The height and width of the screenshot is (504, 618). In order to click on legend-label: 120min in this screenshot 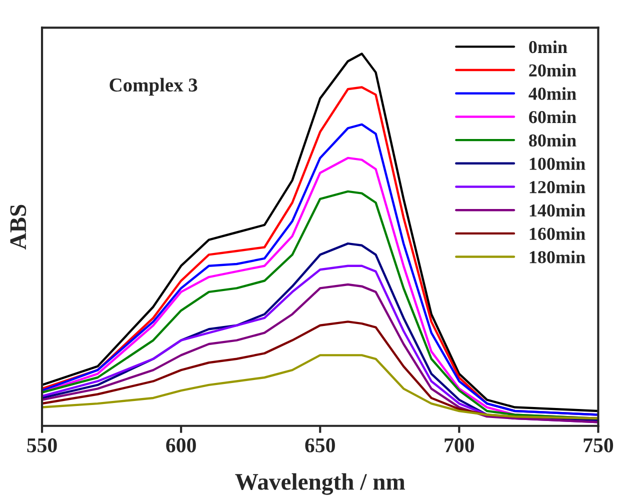, I will do `click(558, 187)`.